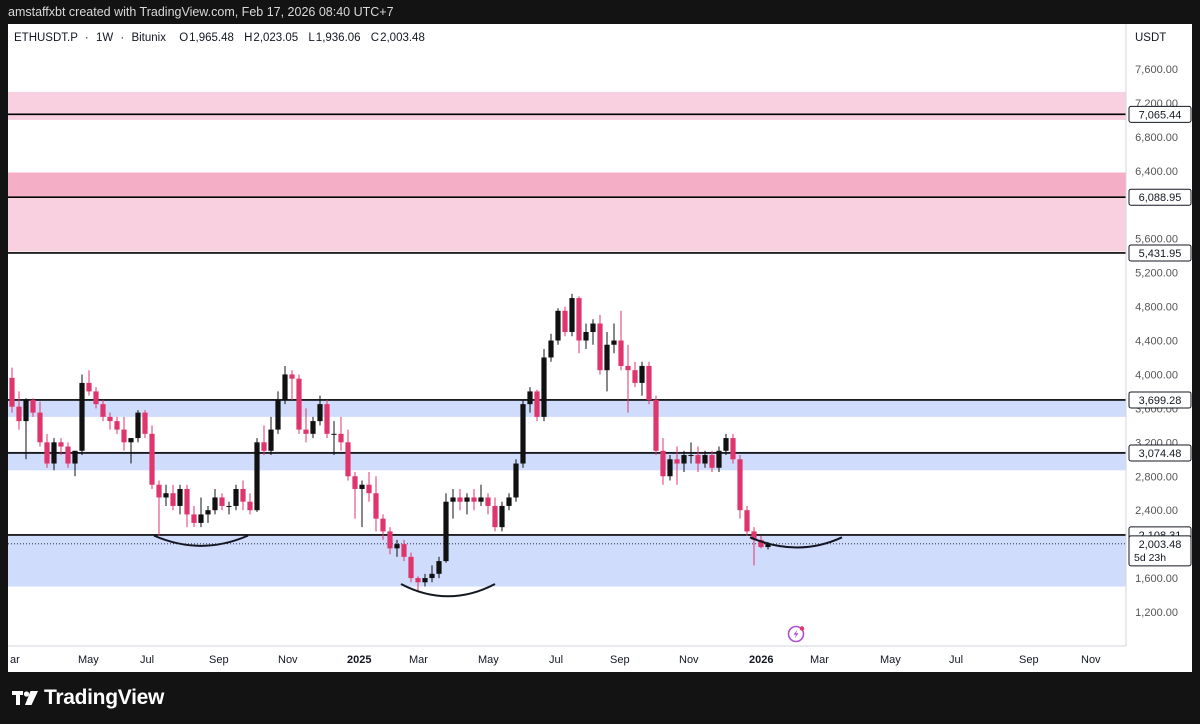  I want to click on open-value: 1,965.48, so click(211, 38).